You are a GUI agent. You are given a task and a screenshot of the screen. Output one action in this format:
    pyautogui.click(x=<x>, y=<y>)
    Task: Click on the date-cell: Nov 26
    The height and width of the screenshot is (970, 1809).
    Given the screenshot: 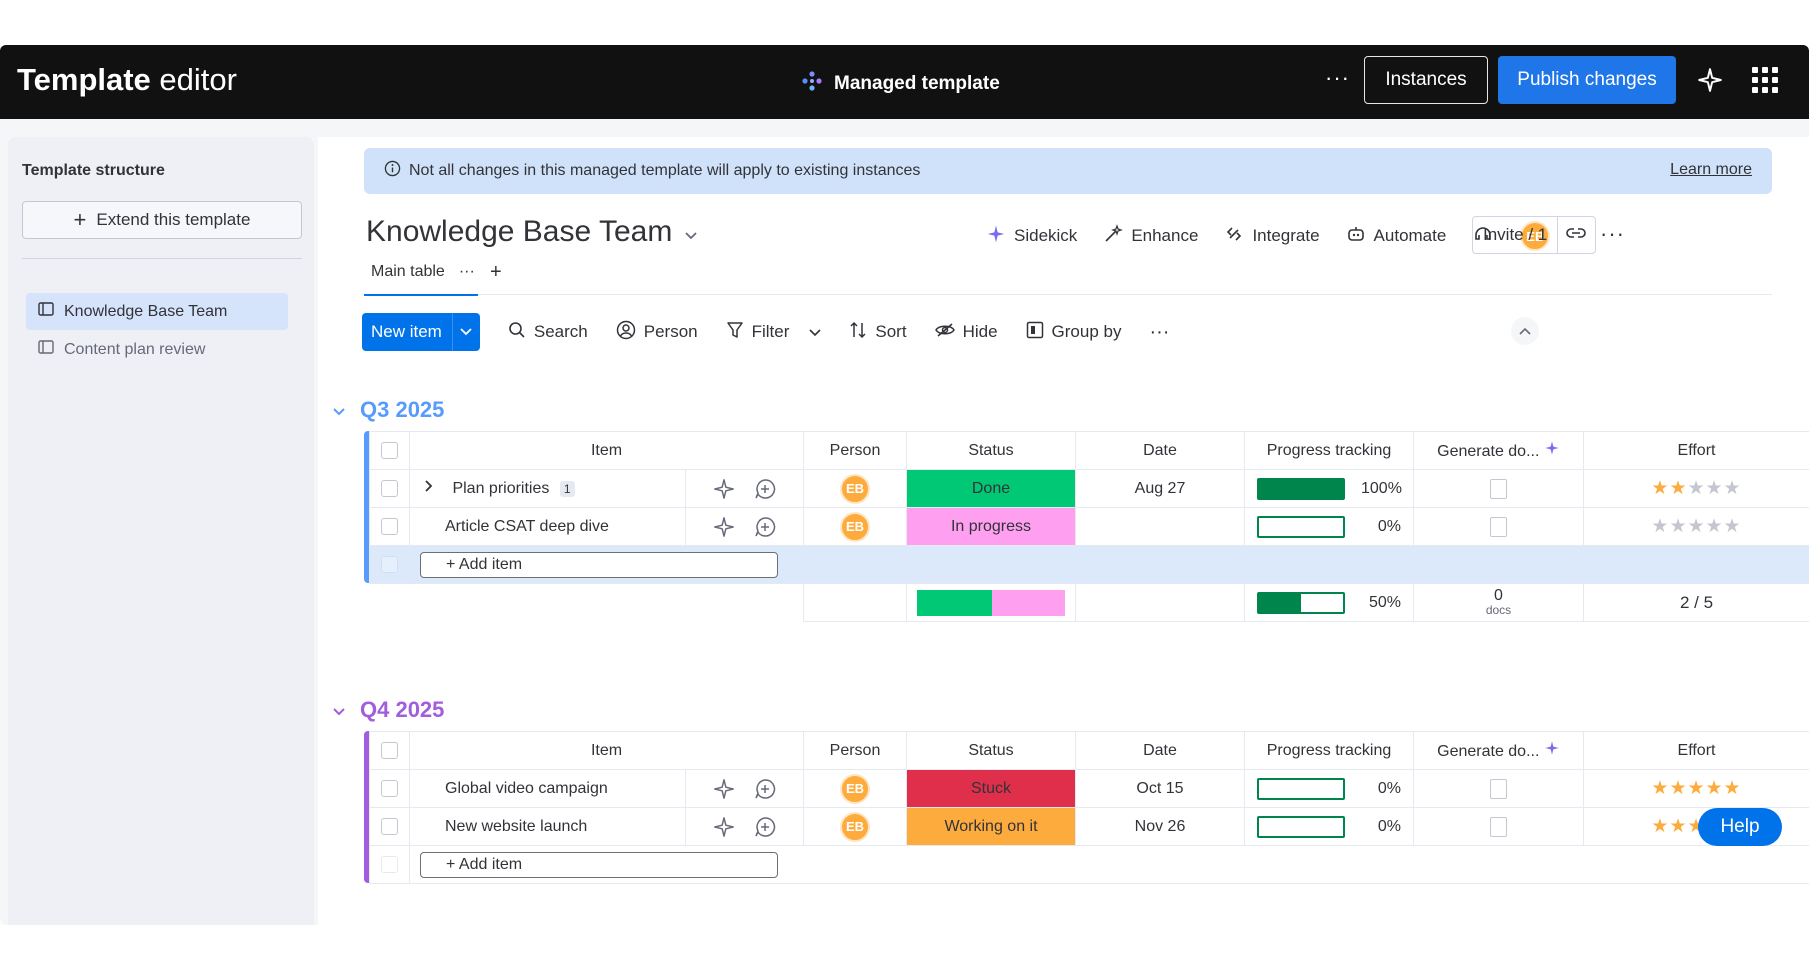 What is the action you would take?
    pyautogui.click(x=1160, y=826)
    